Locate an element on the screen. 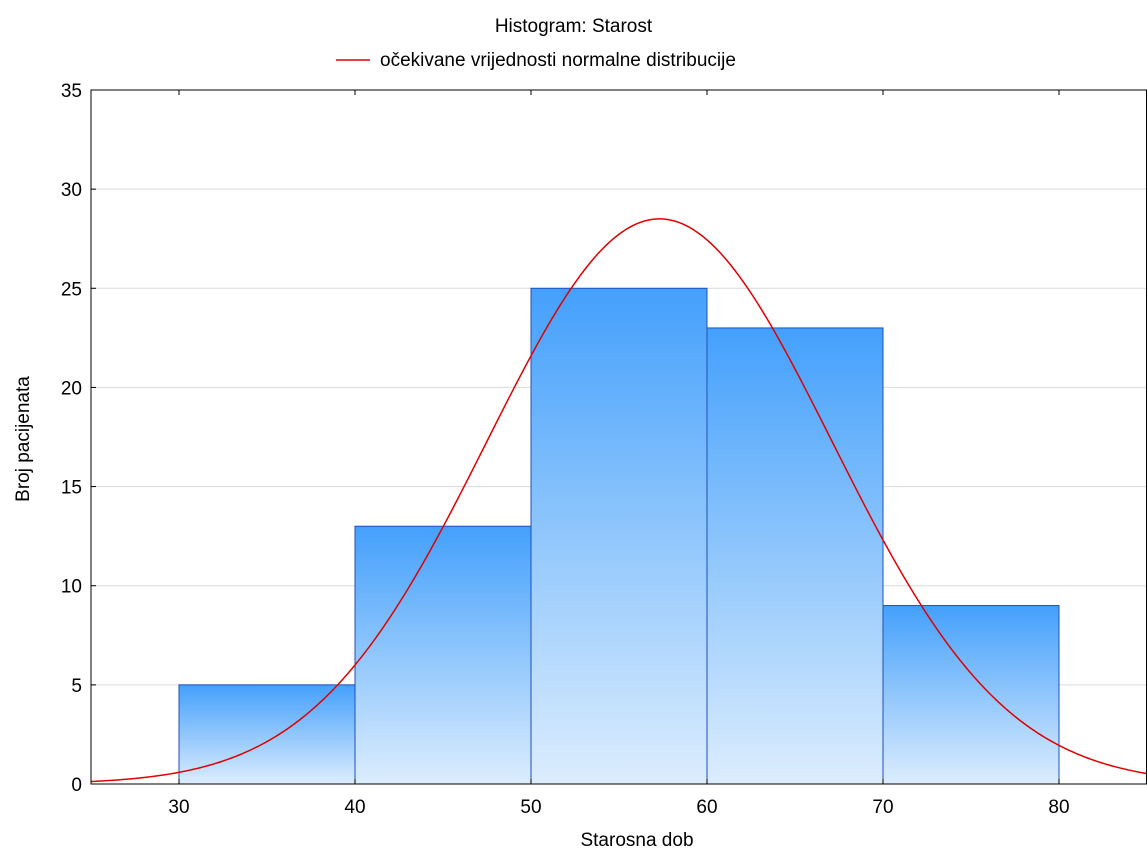 This screenshot has height=863, width=1147. y-tick-label-35: 35 is located at coordinates (71, 91).